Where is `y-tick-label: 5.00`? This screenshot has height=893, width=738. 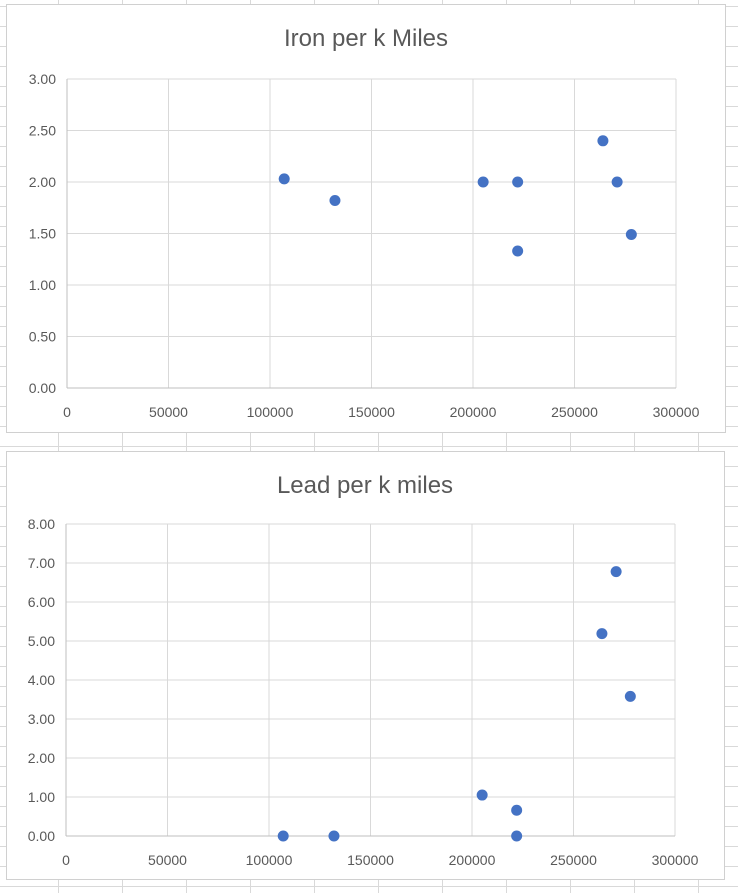
y-tick-label: 5.00 is located at coordinates (41, 641).